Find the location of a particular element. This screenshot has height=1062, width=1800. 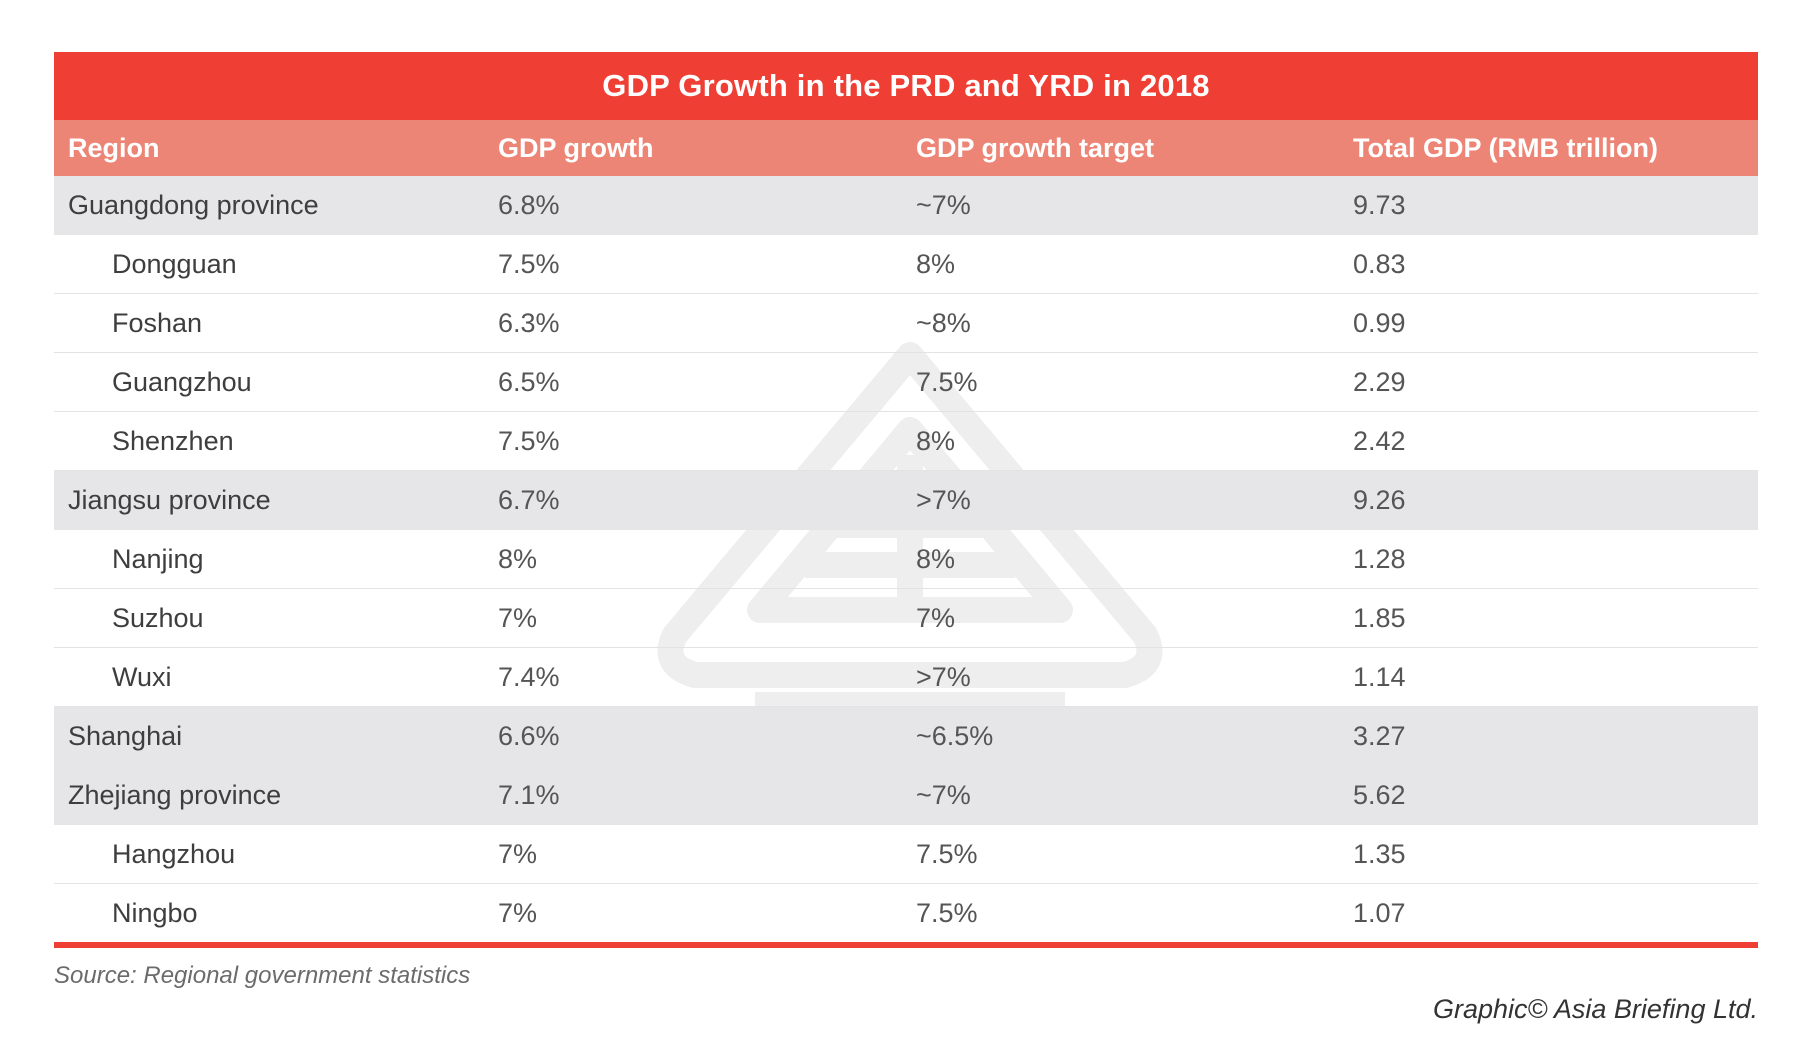

total-gdp-cell: 2.42 is located at coordinates (1548, 441).